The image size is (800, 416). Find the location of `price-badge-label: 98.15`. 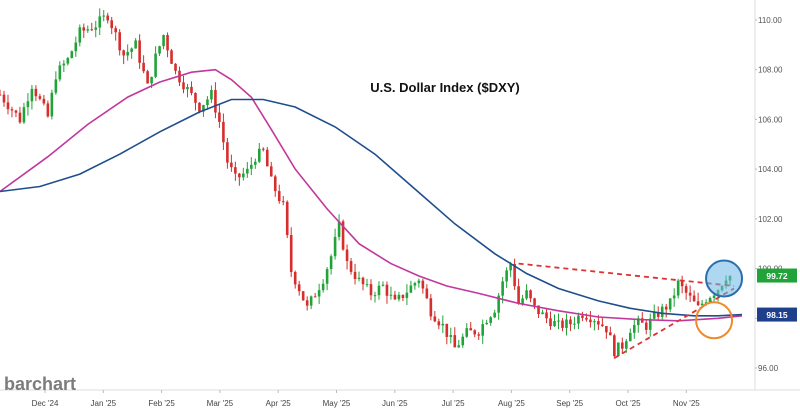

price-badge-label: 98.15 is located at coordinates (777, 315).